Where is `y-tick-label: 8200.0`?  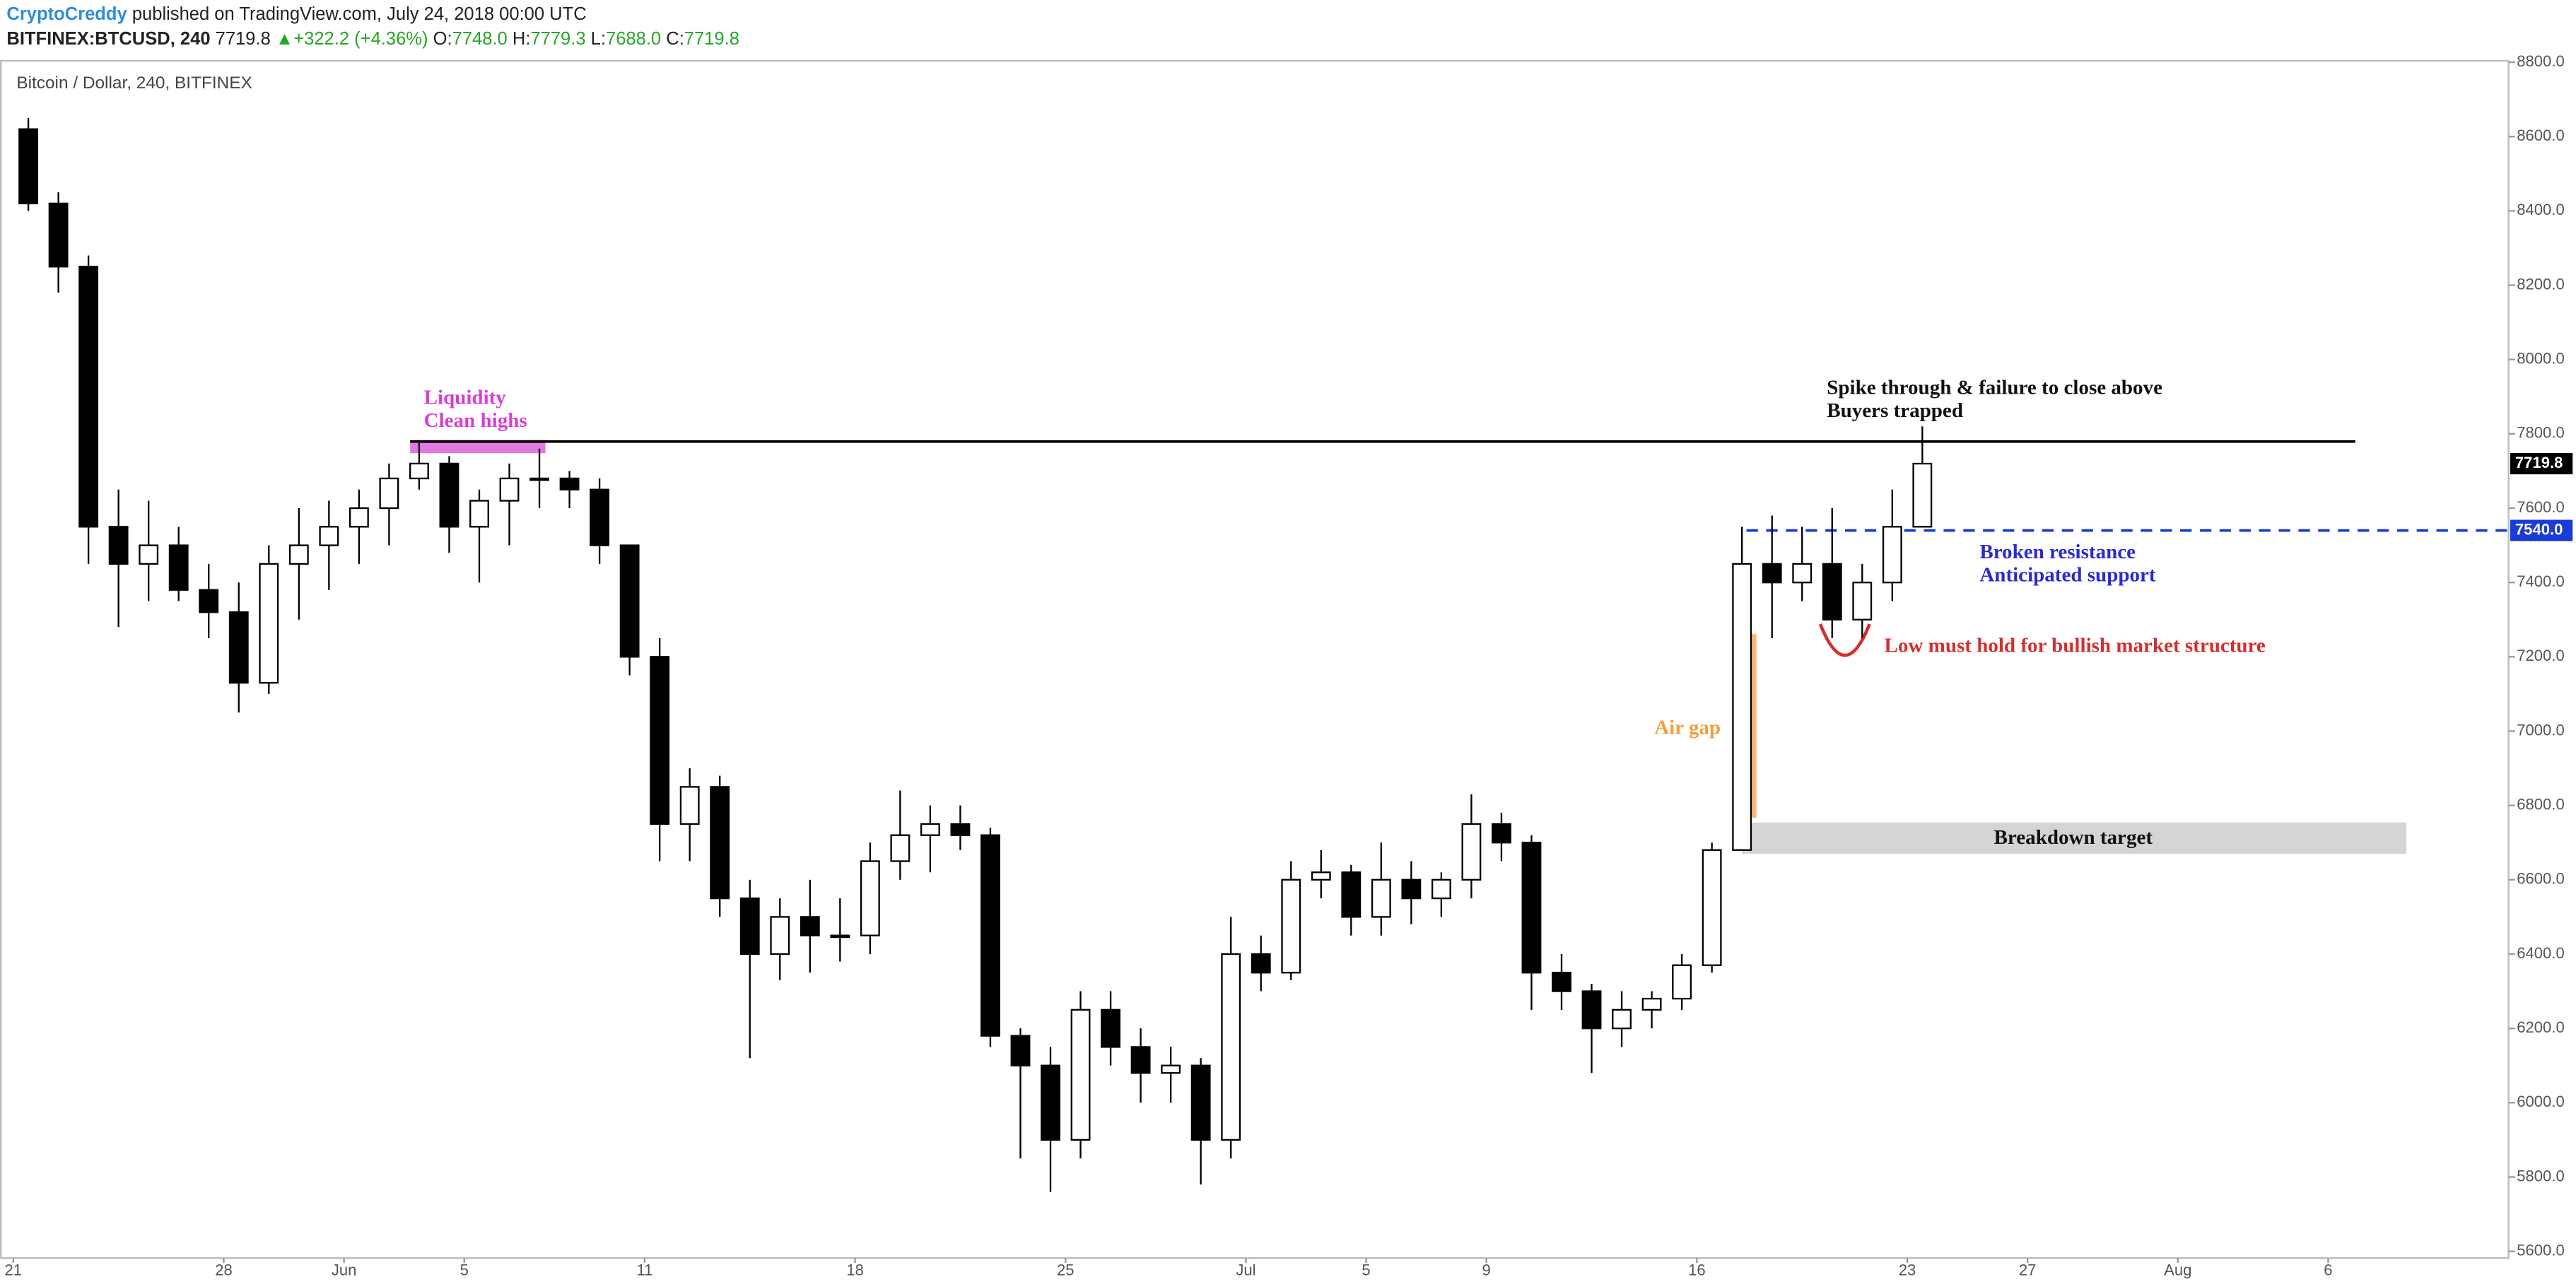 y-tick-label: 8200.0 is located at coordinates (2540, 284).